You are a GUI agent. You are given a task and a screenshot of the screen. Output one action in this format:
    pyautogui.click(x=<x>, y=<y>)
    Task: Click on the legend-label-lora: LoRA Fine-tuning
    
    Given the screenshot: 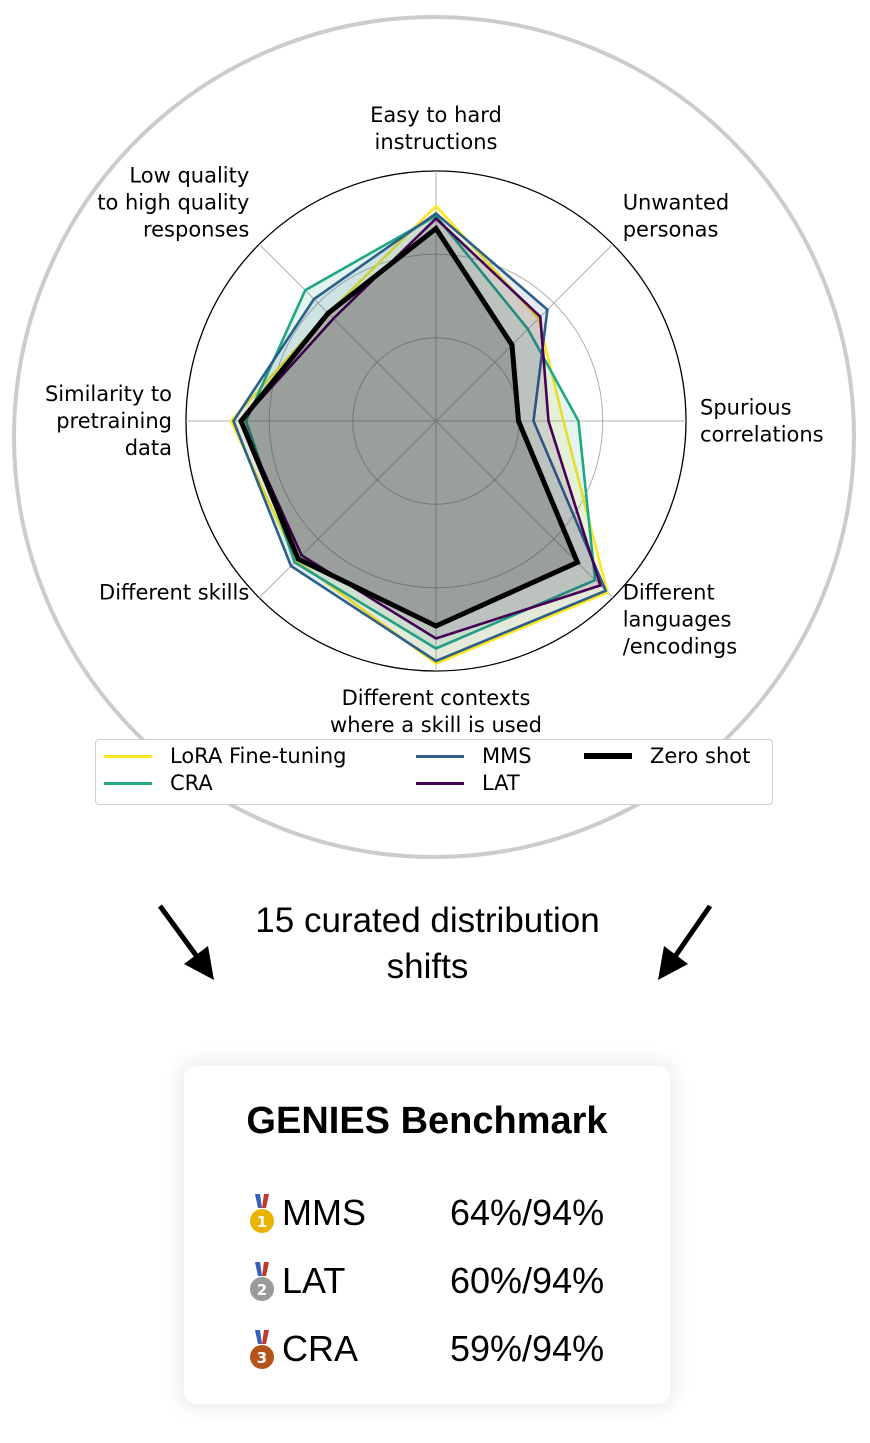 What is the action you would take?
    pyautogui.click(x=258, y=756)
    